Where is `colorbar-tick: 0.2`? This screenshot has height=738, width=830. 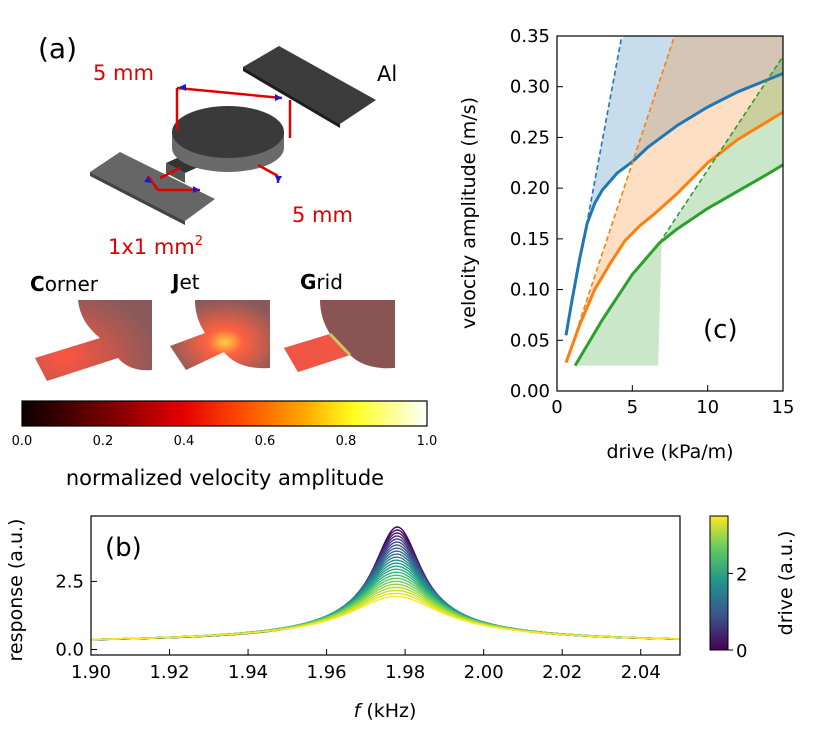 colorbar-tick: 0.2 is located at coordinates (103, 441).